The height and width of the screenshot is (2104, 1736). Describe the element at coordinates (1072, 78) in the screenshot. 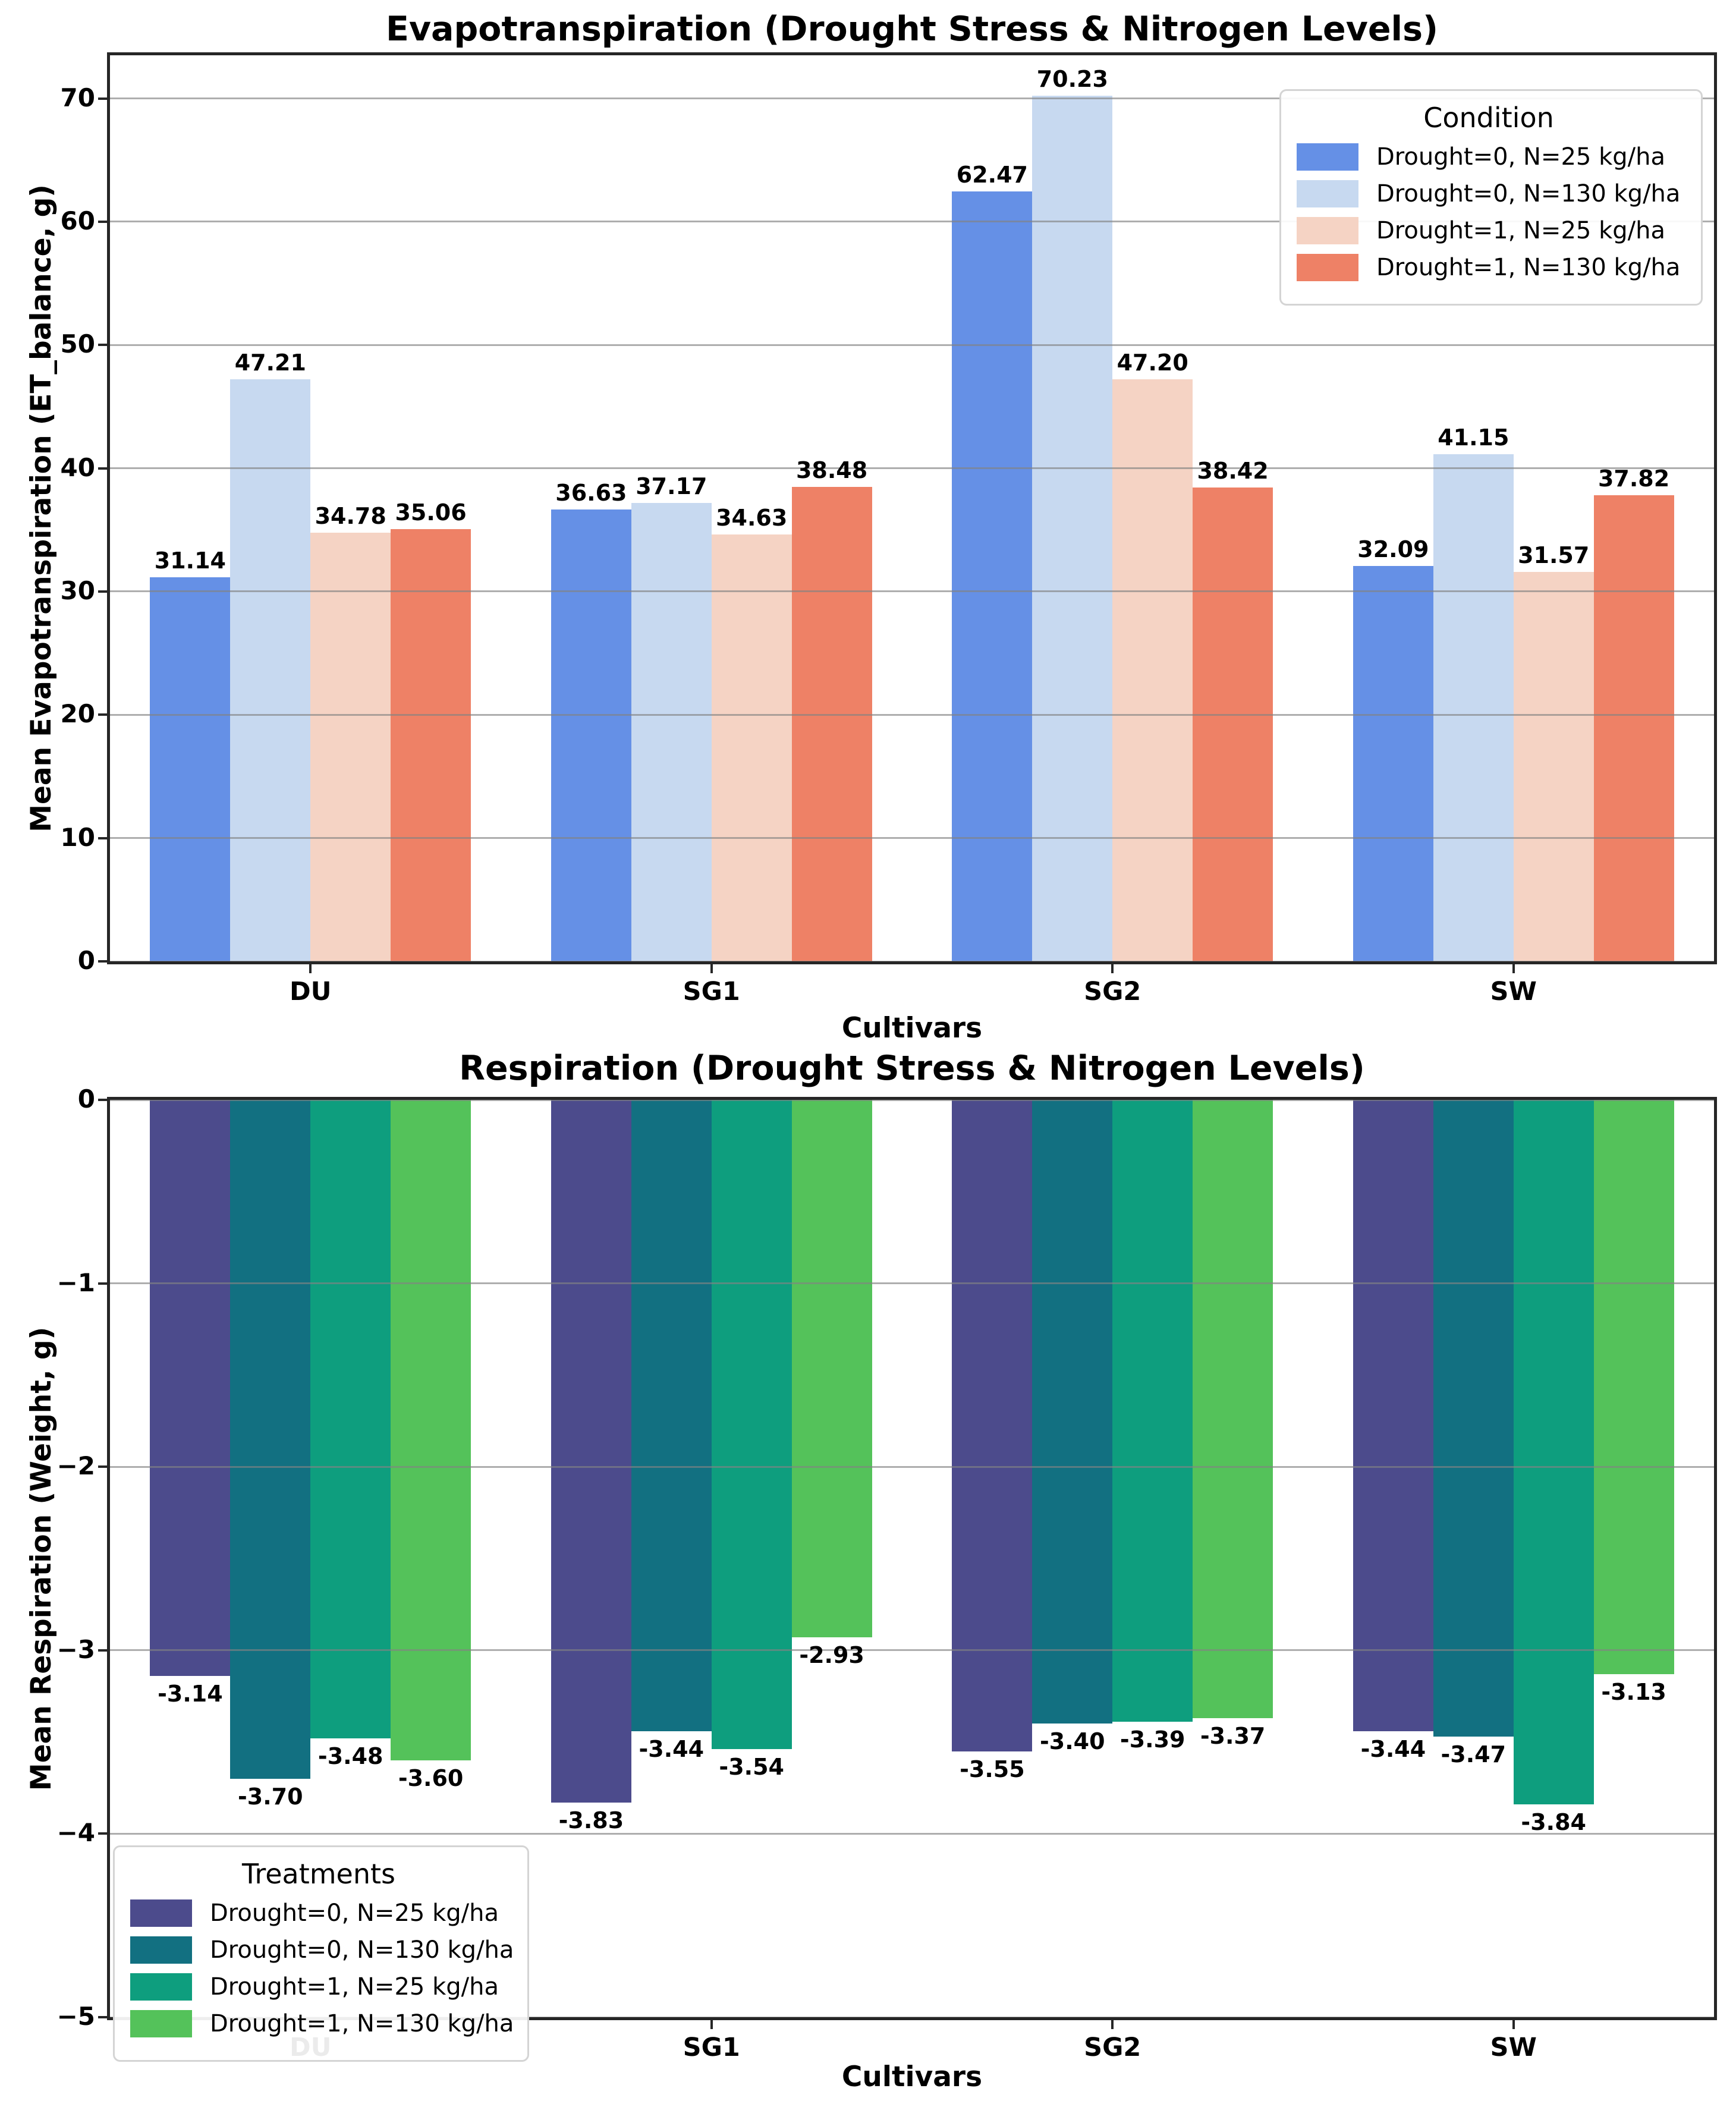

I see `bar-value-label: 70.23` at that location.